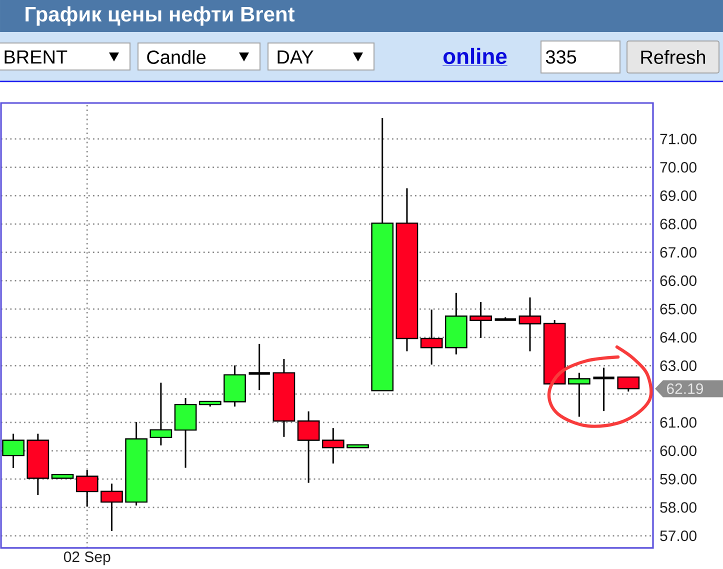 The height and width of the screenshot is (569, 723). What do you see at coordinates (678, 507) in the screenshot?
I see `y-tick-label: 58.00` at bounding box center [678, 507].